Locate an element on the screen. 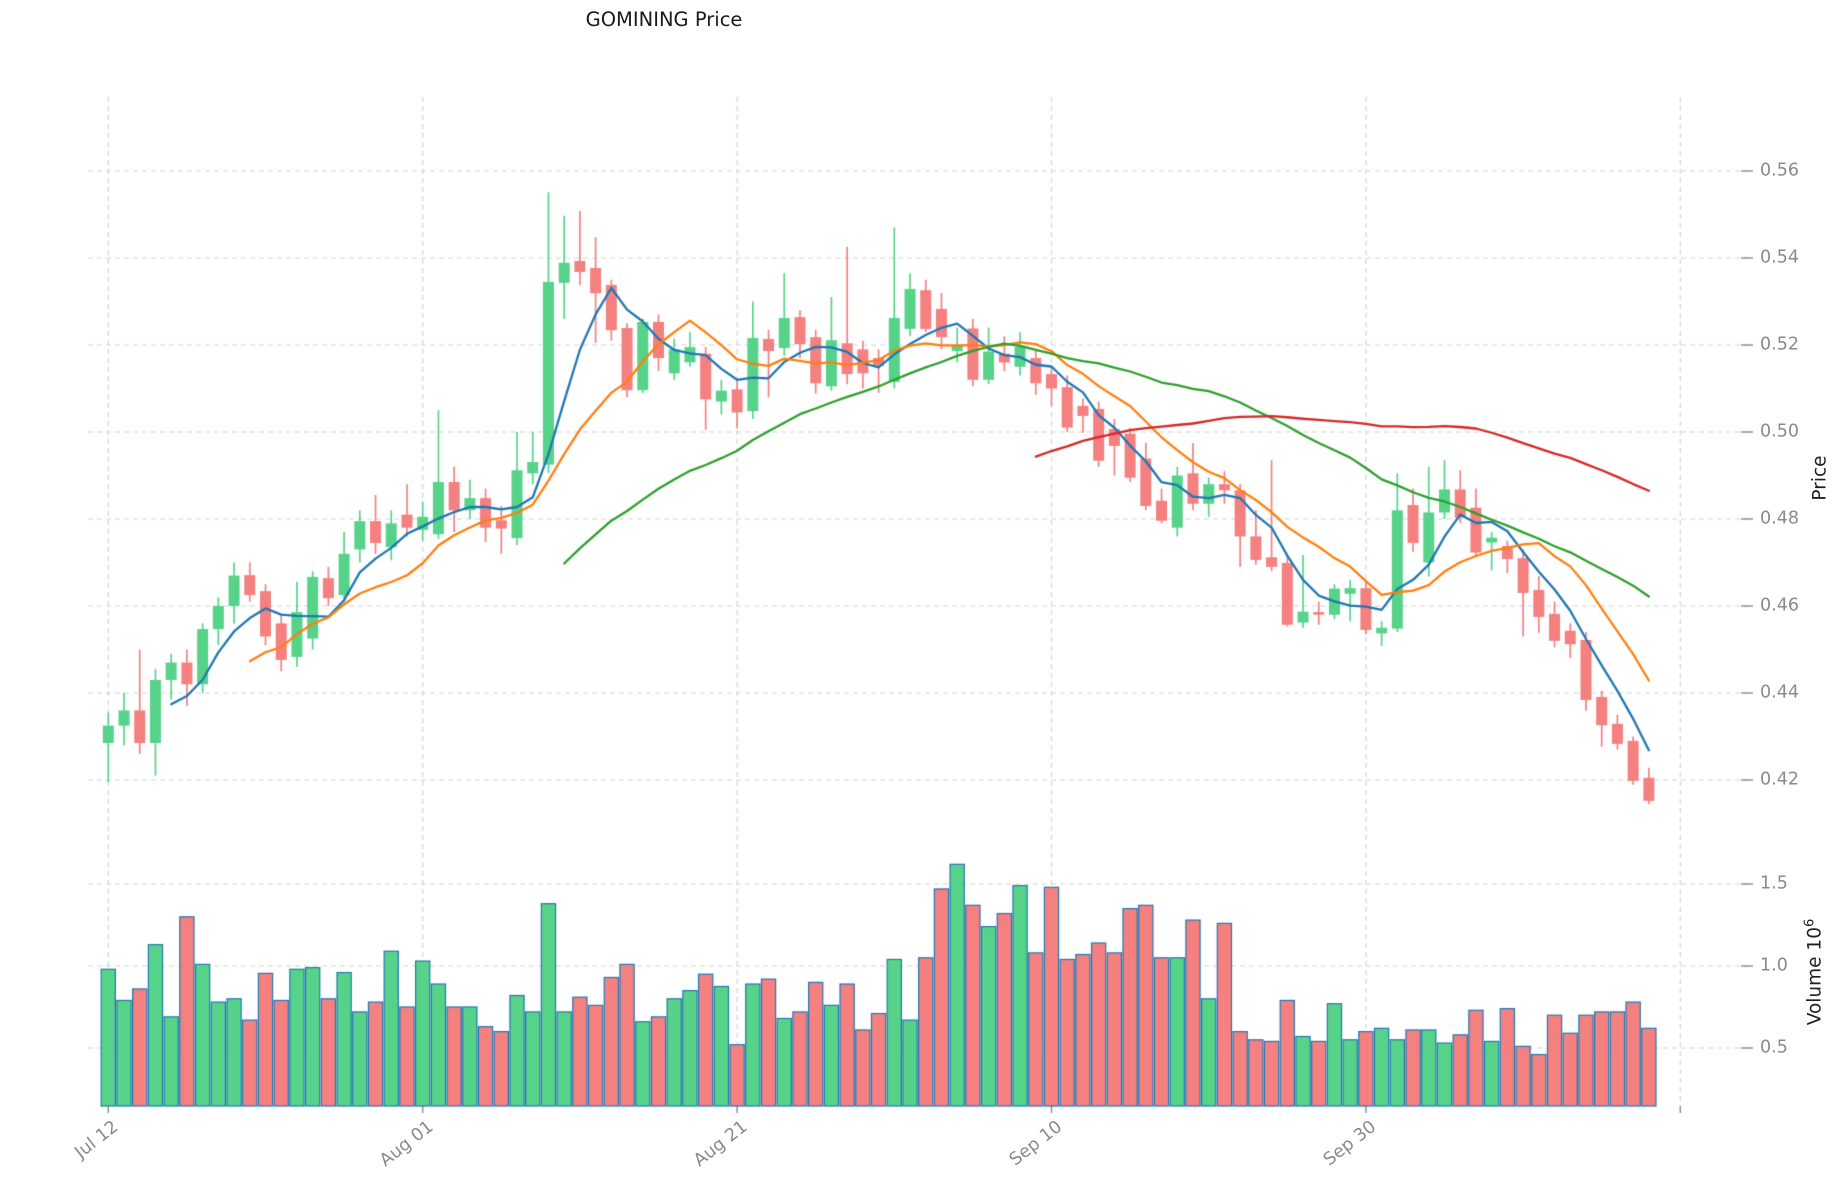  price-tick-label: 0.54 is located at coordinates (1779, 257).